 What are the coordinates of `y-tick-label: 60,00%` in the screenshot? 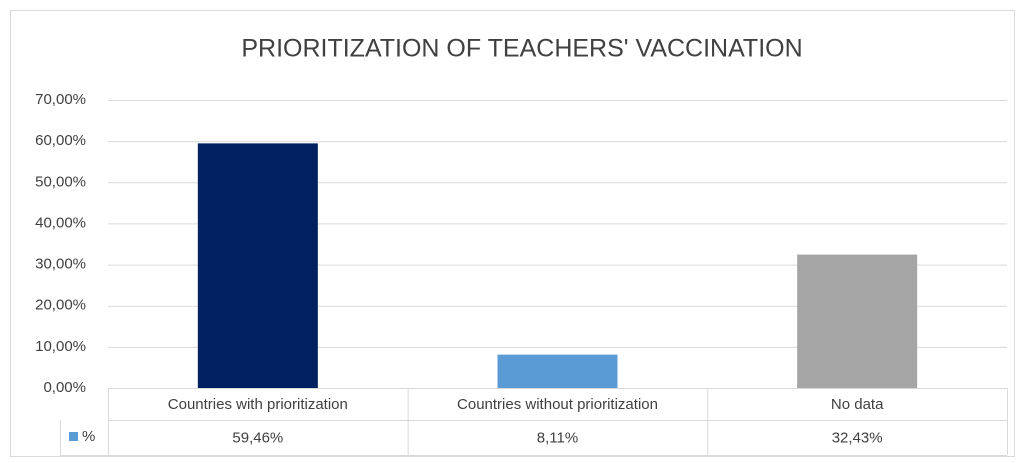 It's located at (60, 140).